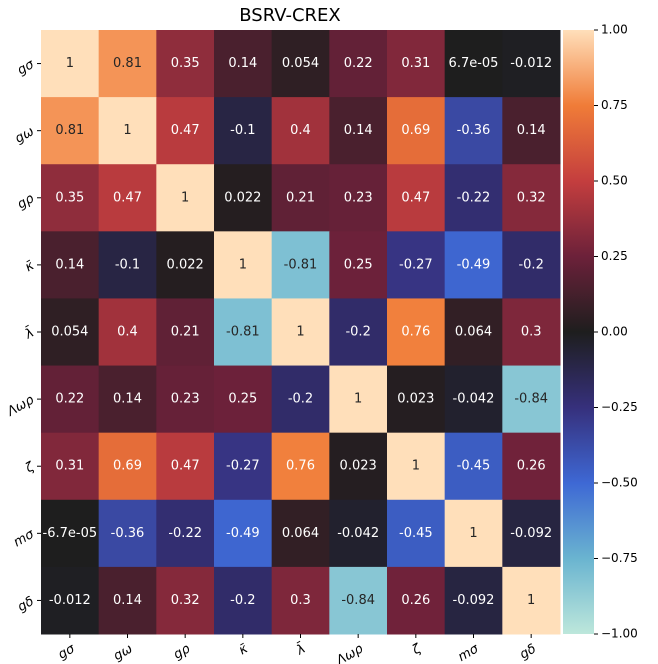 This screenshot has height=664, width=658. What do you see at coordinates (619, 407) in the screenshot?
I see `colorbar-tick-label: −0.25` at bounding box center [619, 407].